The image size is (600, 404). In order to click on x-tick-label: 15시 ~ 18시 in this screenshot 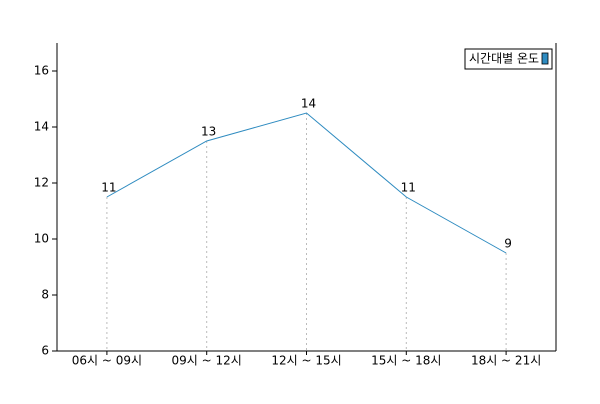, I will do `click(406, 361)`.